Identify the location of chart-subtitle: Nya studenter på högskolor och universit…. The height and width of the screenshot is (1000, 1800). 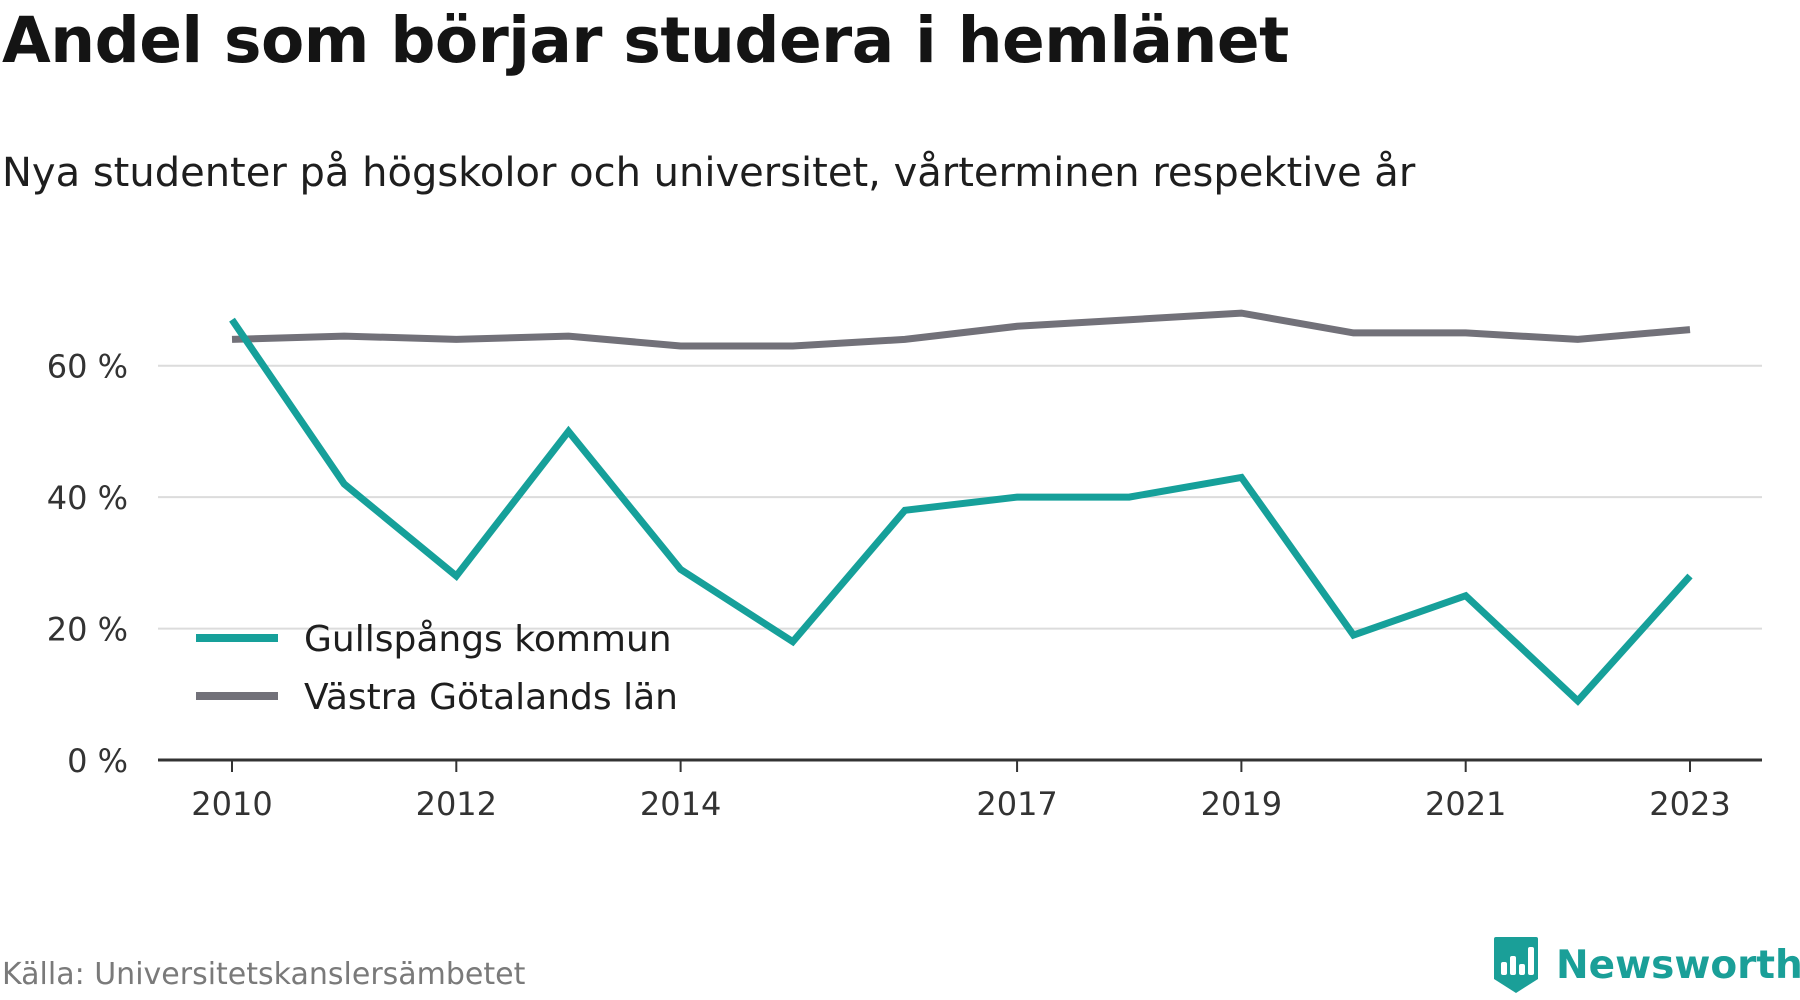
(709, 173).